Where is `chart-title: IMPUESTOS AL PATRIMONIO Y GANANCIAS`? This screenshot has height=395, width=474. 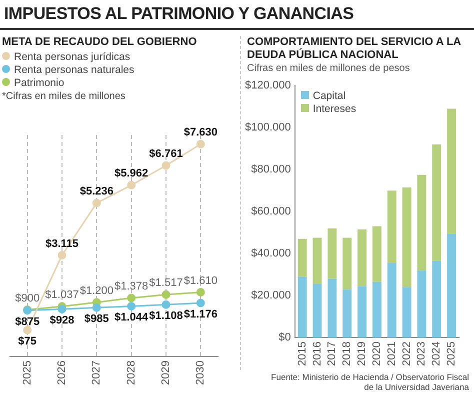 chart-title: IMPUESTOS AL PATRIMONIO Y GANANCIAS is located at coordinates (179, 14).